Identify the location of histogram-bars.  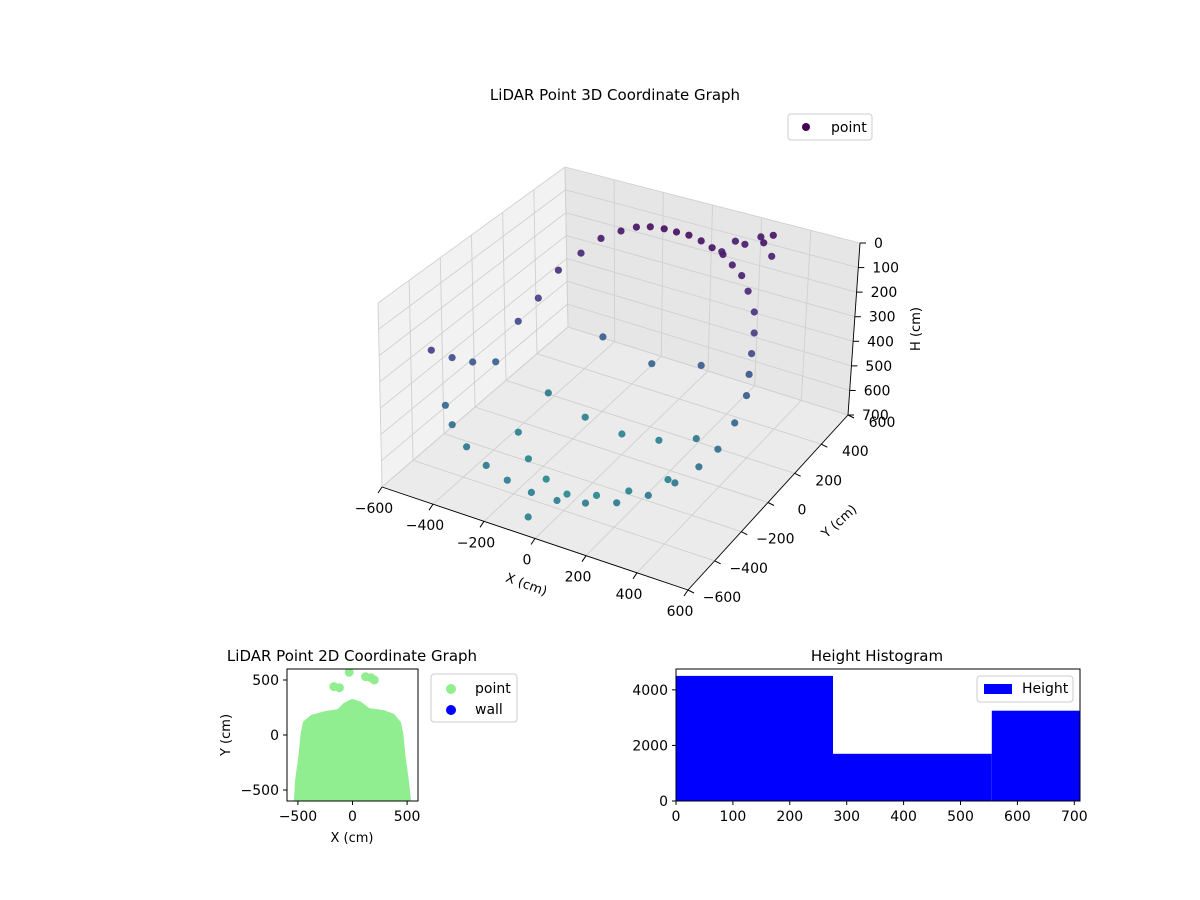
(878, 735).